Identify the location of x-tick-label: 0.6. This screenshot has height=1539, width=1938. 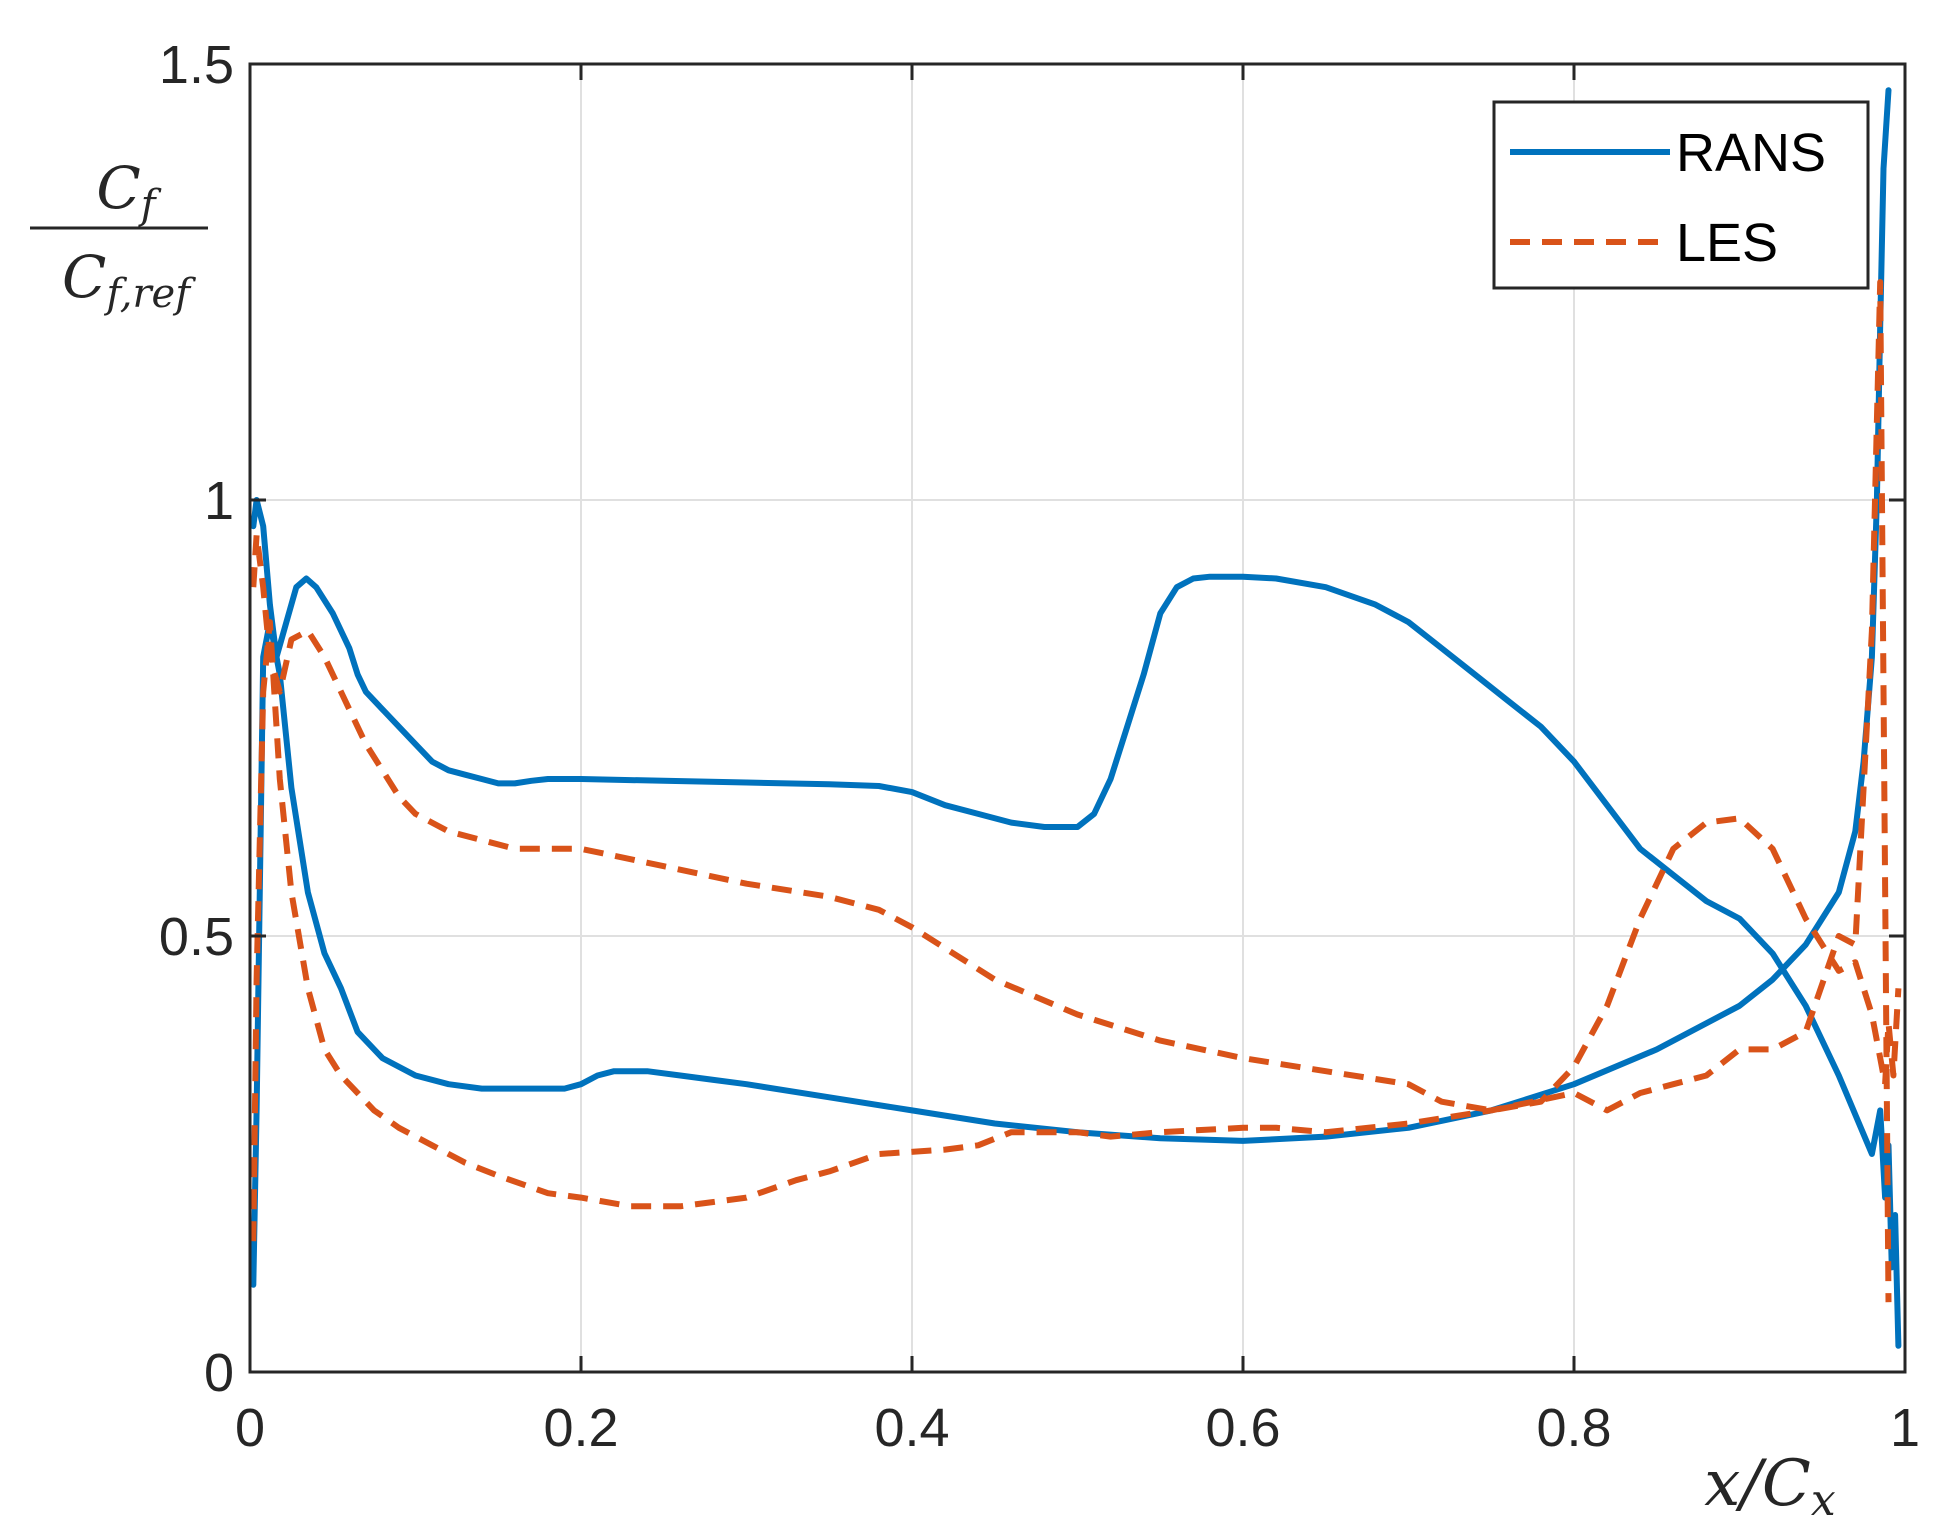
(1242, 1428).